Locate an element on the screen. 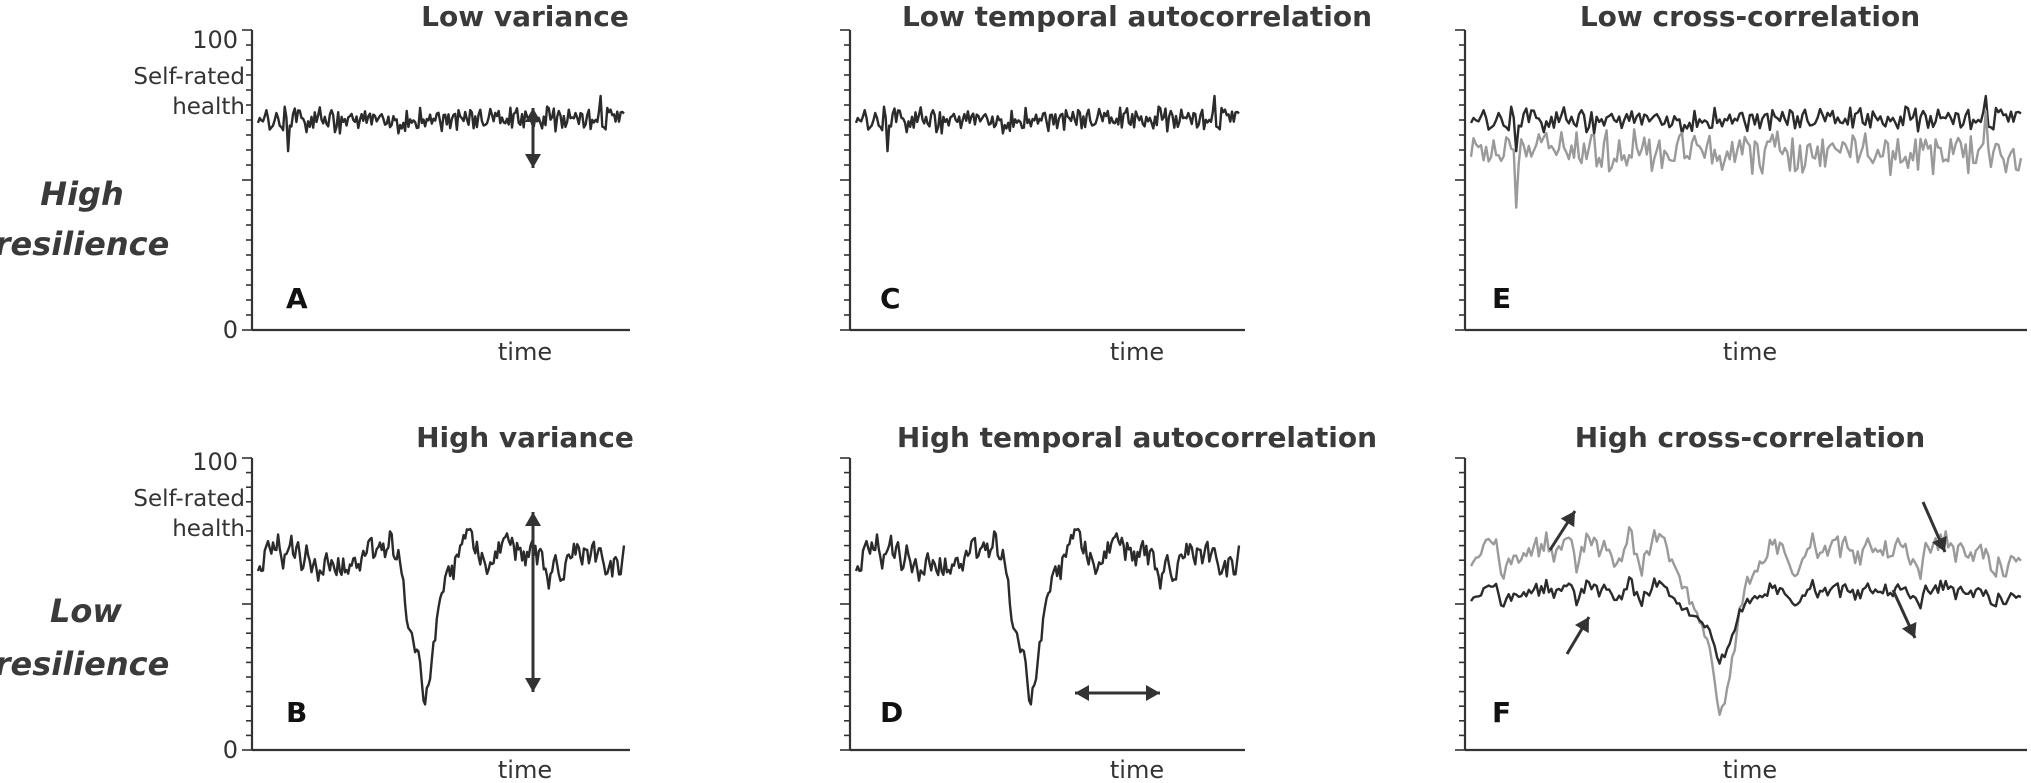 This screenshot has width=2031, height=783. y-tick-max-bottom: 100 is located at coordinates (215, 462).